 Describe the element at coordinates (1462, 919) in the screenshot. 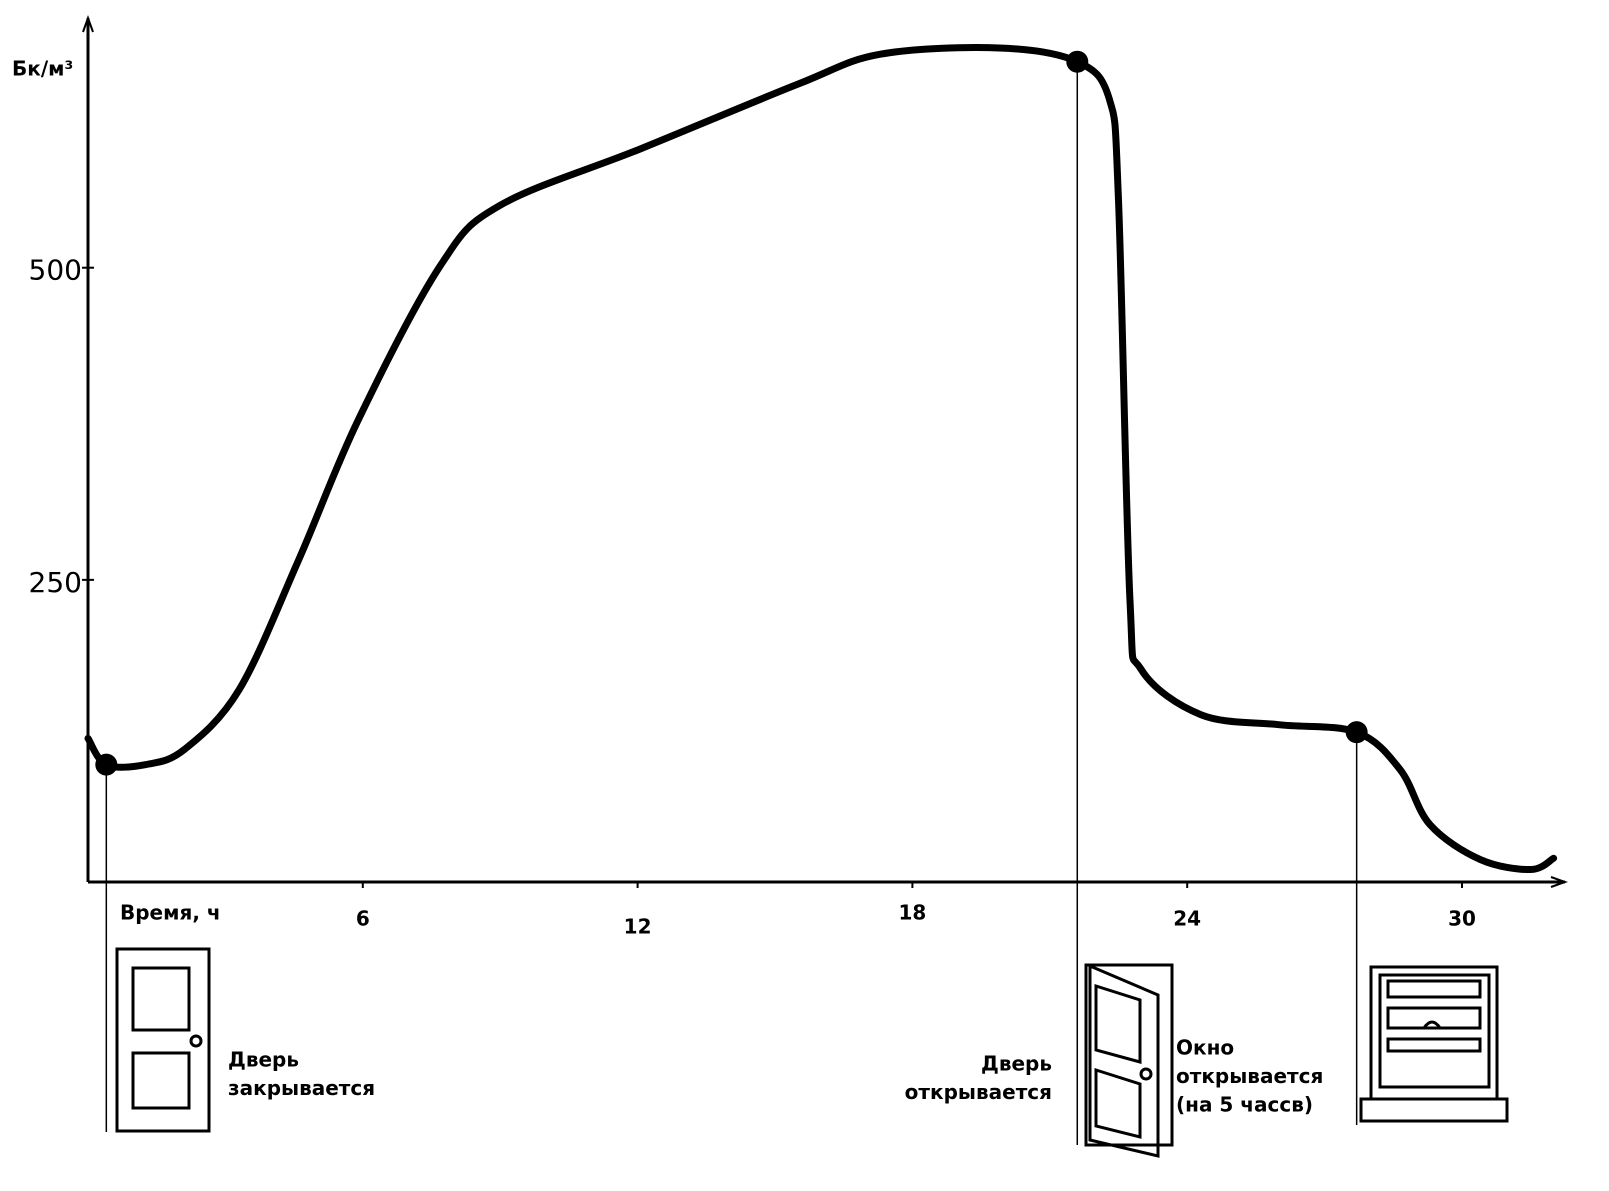

I see `x-tick-label: 30` at that location.